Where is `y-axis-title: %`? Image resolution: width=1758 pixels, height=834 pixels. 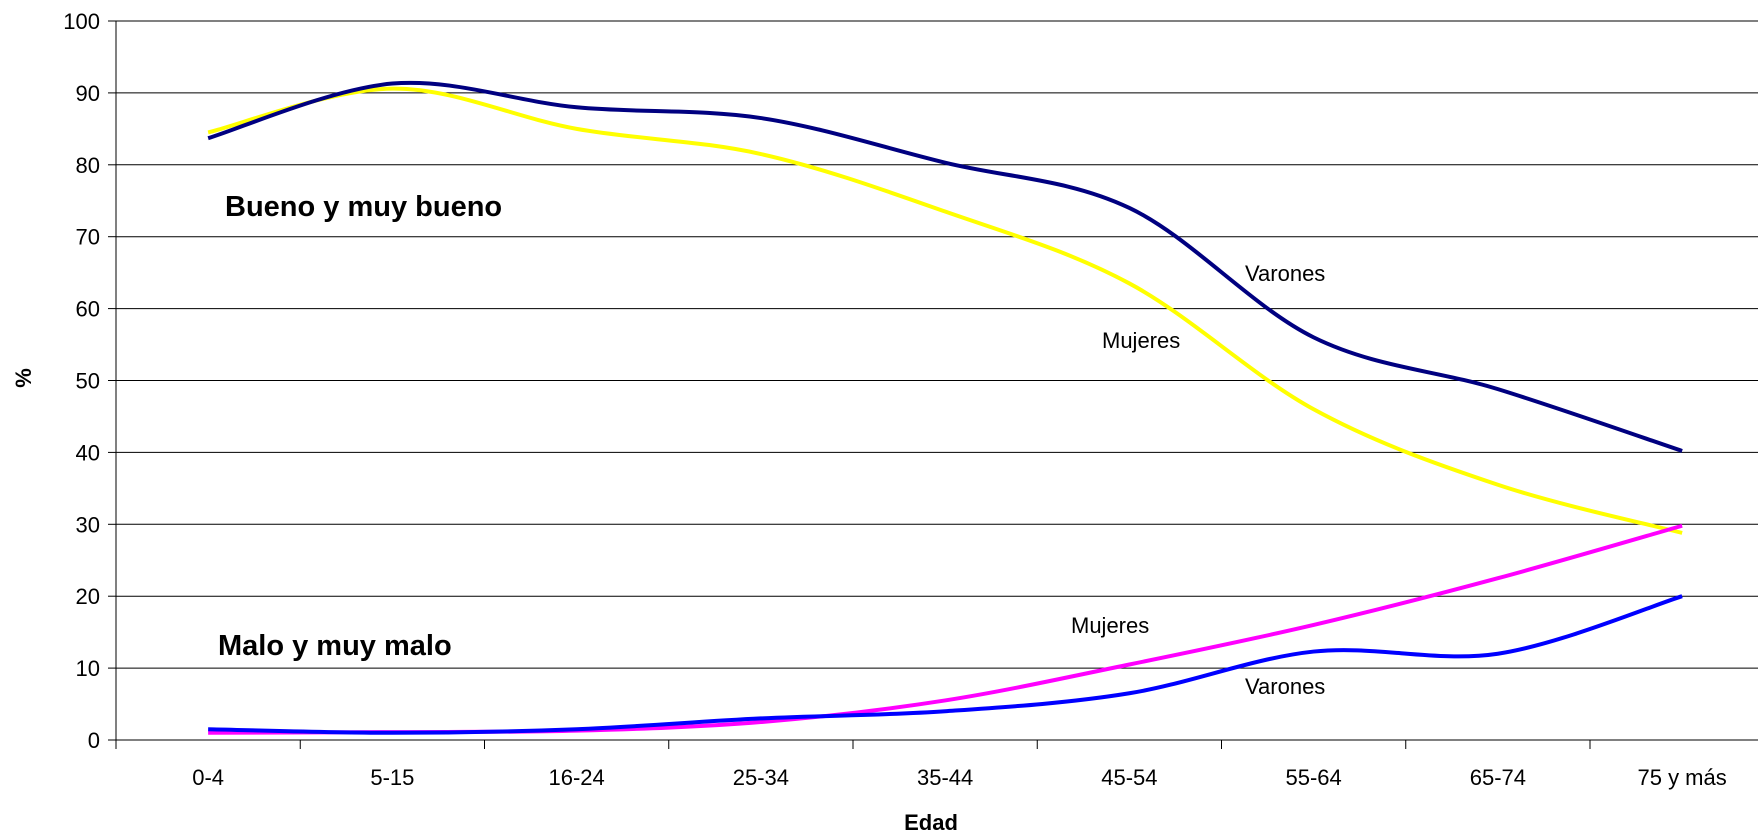
y-axis-title: % is located at coordinates (23, 378).